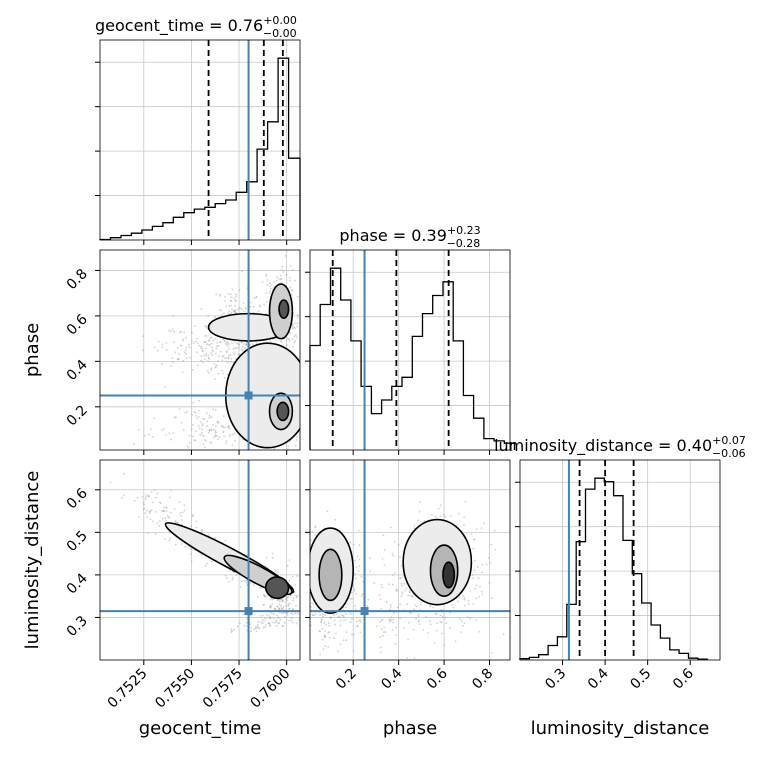  What do you see at coordinates (449, 575) in the screenshot?
I see `contour-level` at bounding box center [449, 575].